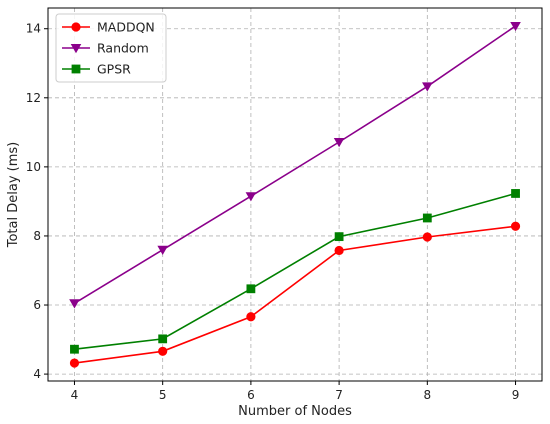 This screenshot has height=424, width=550. I want to click on y-tick-label: 6, so click(37, 305).